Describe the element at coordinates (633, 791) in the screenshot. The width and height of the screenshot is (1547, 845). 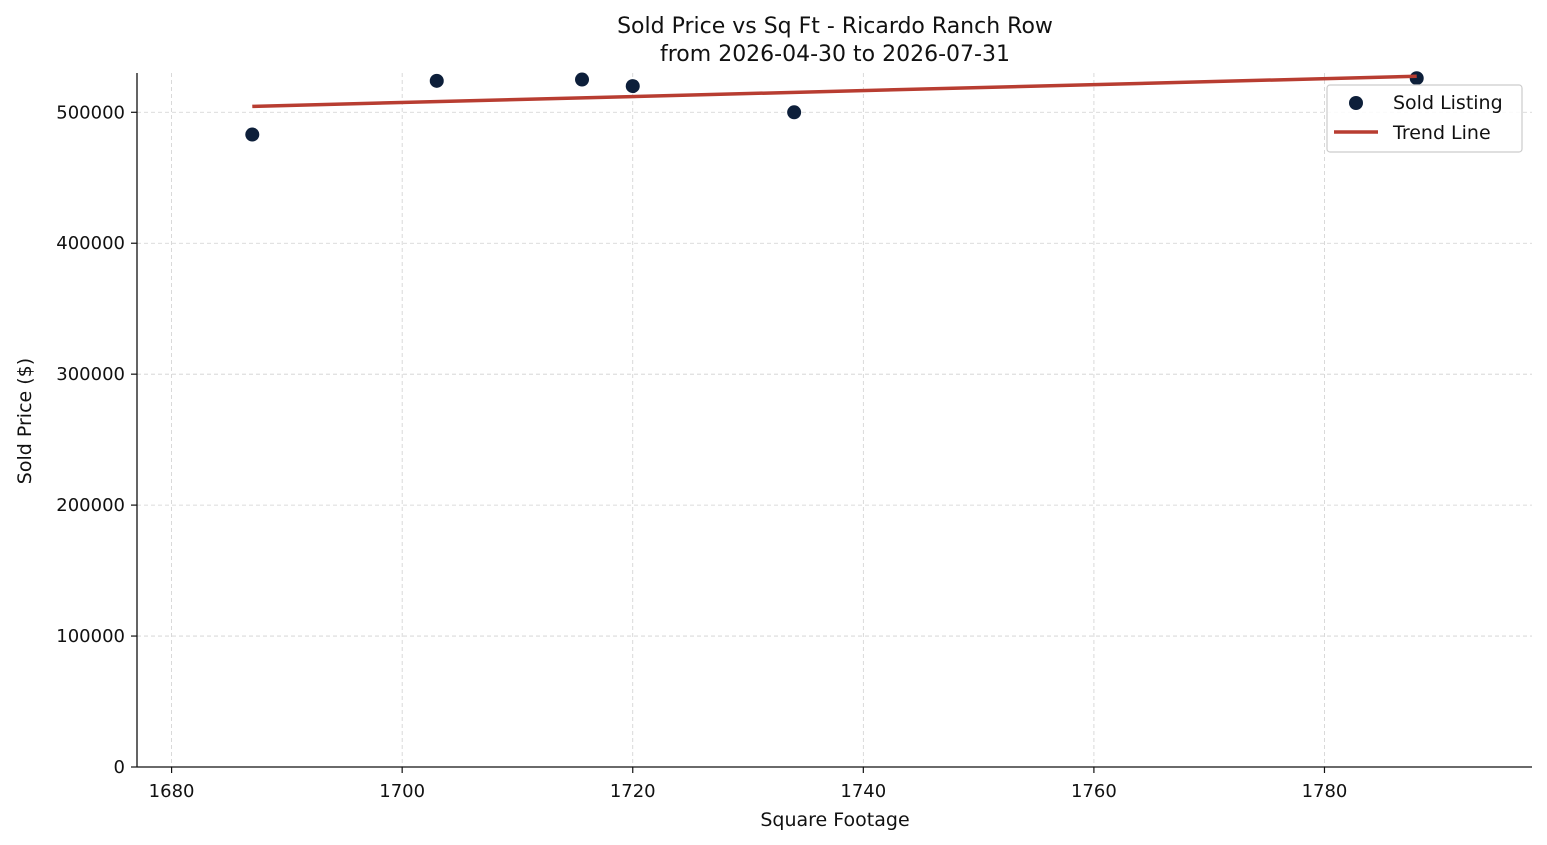
I see `x-tick-label: 1720` at that location.